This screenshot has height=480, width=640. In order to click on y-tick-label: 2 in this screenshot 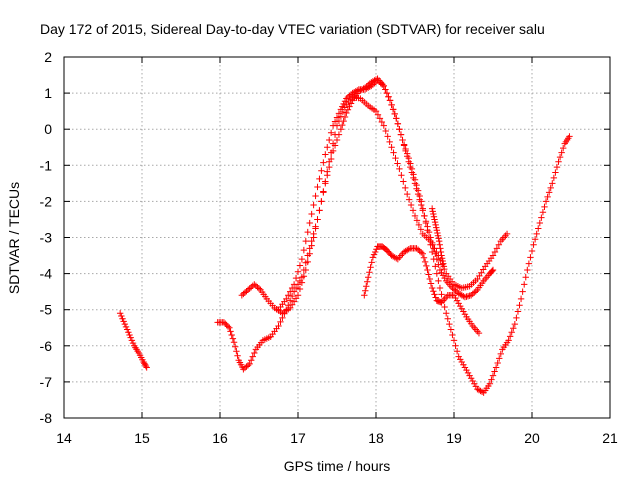, I will do `click(48, 57)`.